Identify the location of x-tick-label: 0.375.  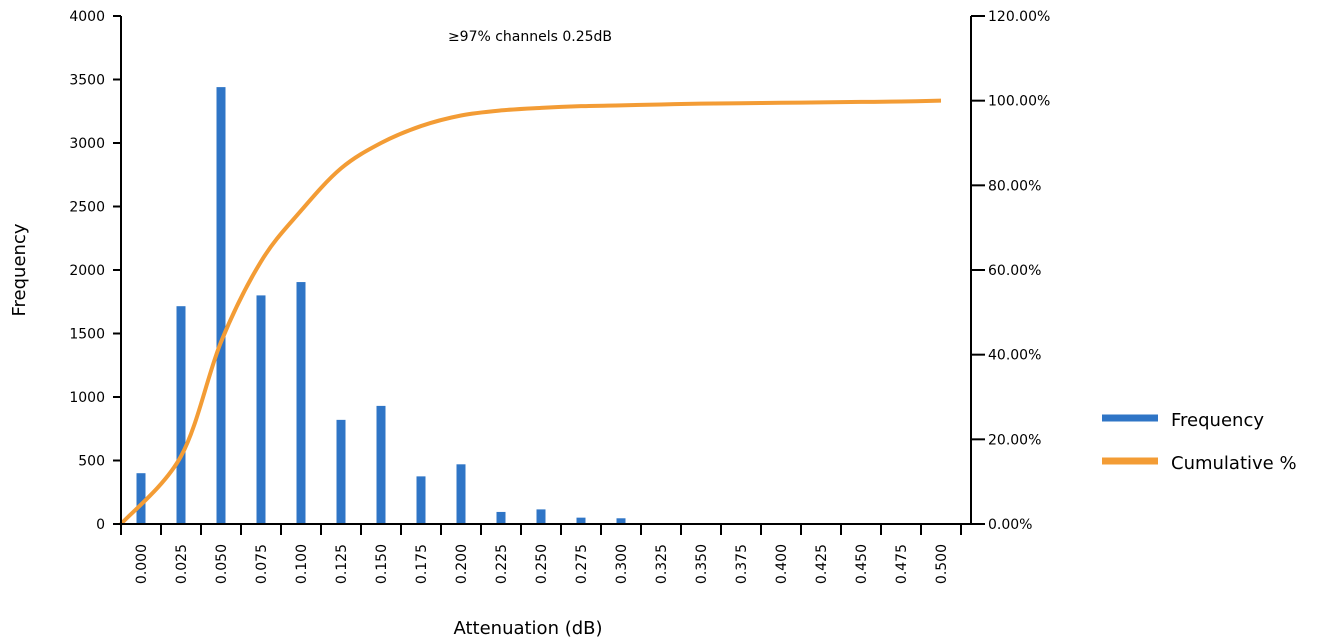
(742, 564).